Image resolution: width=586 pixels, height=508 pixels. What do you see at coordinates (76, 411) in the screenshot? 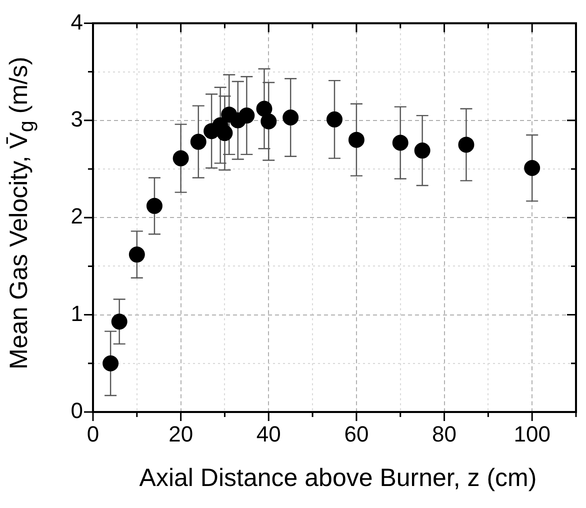
I see `y-tick-label: 0` at bounding box center [76, 411].